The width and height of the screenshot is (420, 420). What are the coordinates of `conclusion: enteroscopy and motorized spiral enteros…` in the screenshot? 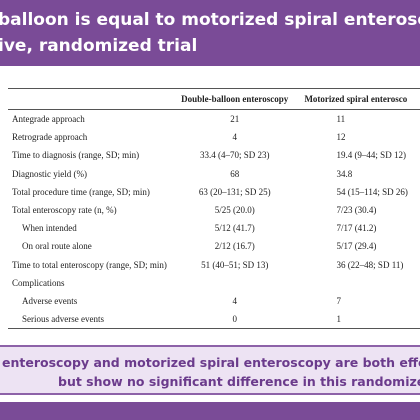 It's located at (210, 370).